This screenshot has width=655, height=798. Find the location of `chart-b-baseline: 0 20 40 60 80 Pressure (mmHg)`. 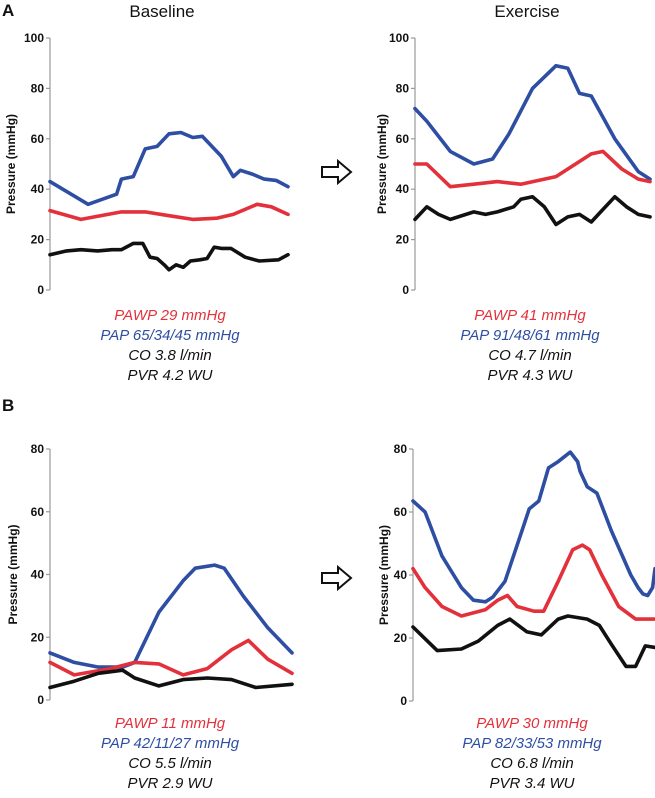

chart-b-baseline: 0 20 40 60 80 Pressure (mmHg) is located at coordinates (150, 574).